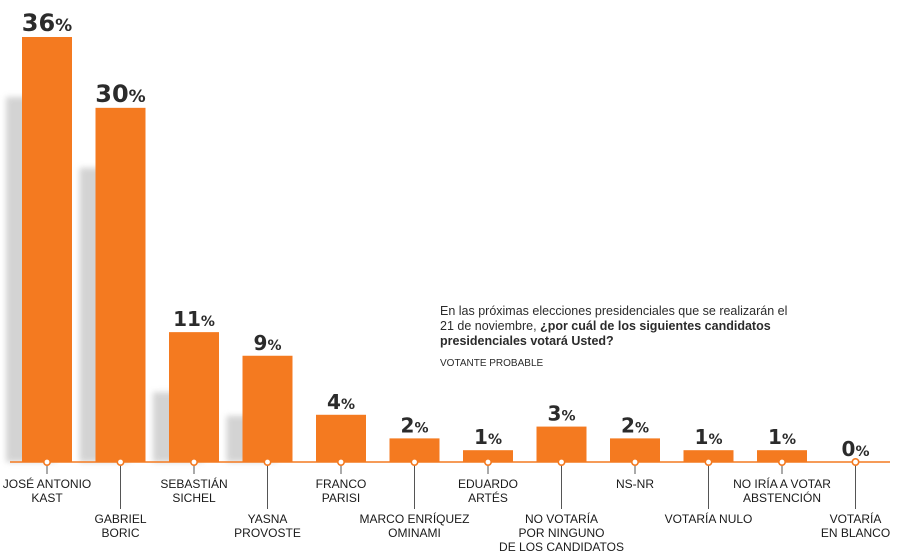 This screenshot has width=900, height=556. What do you see at coordinates (492, 363) in the screenshot?
I see `respondent-note: VOTANTE PROBABLE` at bounding box center [492, 363].